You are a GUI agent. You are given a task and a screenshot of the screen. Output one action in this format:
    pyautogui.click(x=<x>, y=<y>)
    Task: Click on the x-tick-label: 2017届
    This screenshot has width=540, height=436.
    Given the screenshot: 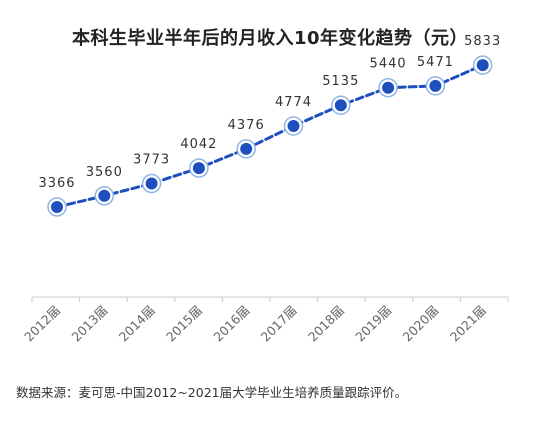 What is the action you would take?
    pyautogui.click(x=279, y=324)
    